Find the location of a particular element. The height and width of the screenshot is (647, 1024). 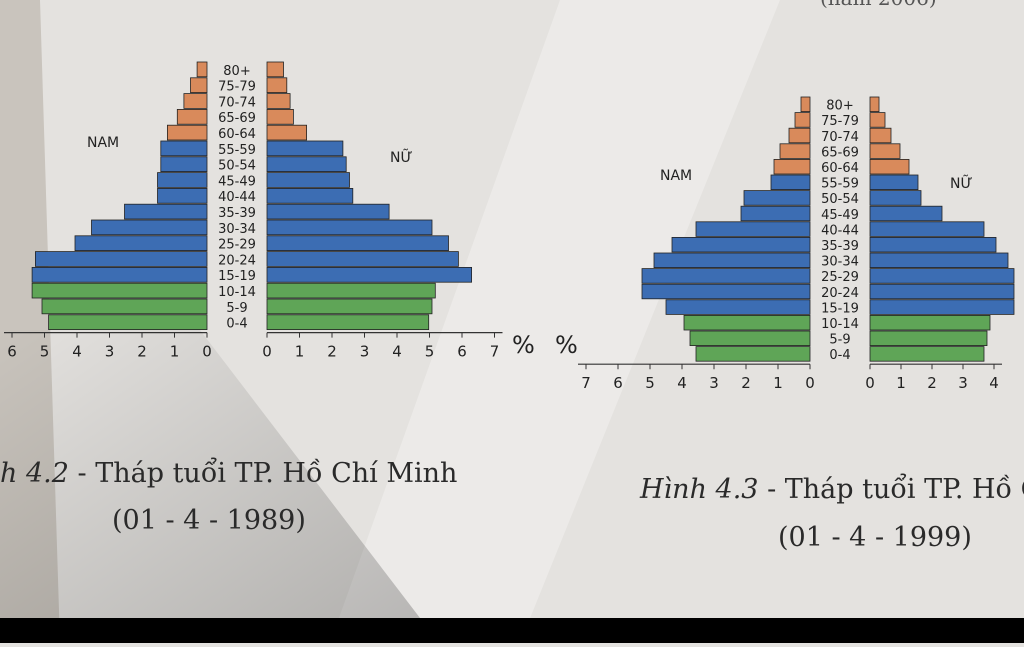

bar-male-80+ is located at coordinates (805, 104).